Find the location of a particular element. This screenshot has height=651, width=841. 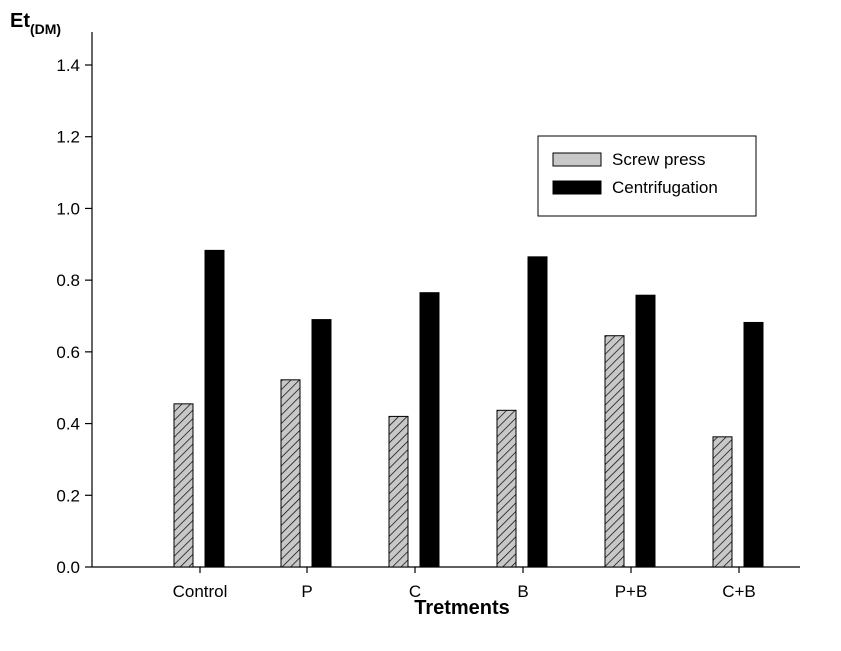

y-tick-label: 0.0 is located at coordinates (68, 567).